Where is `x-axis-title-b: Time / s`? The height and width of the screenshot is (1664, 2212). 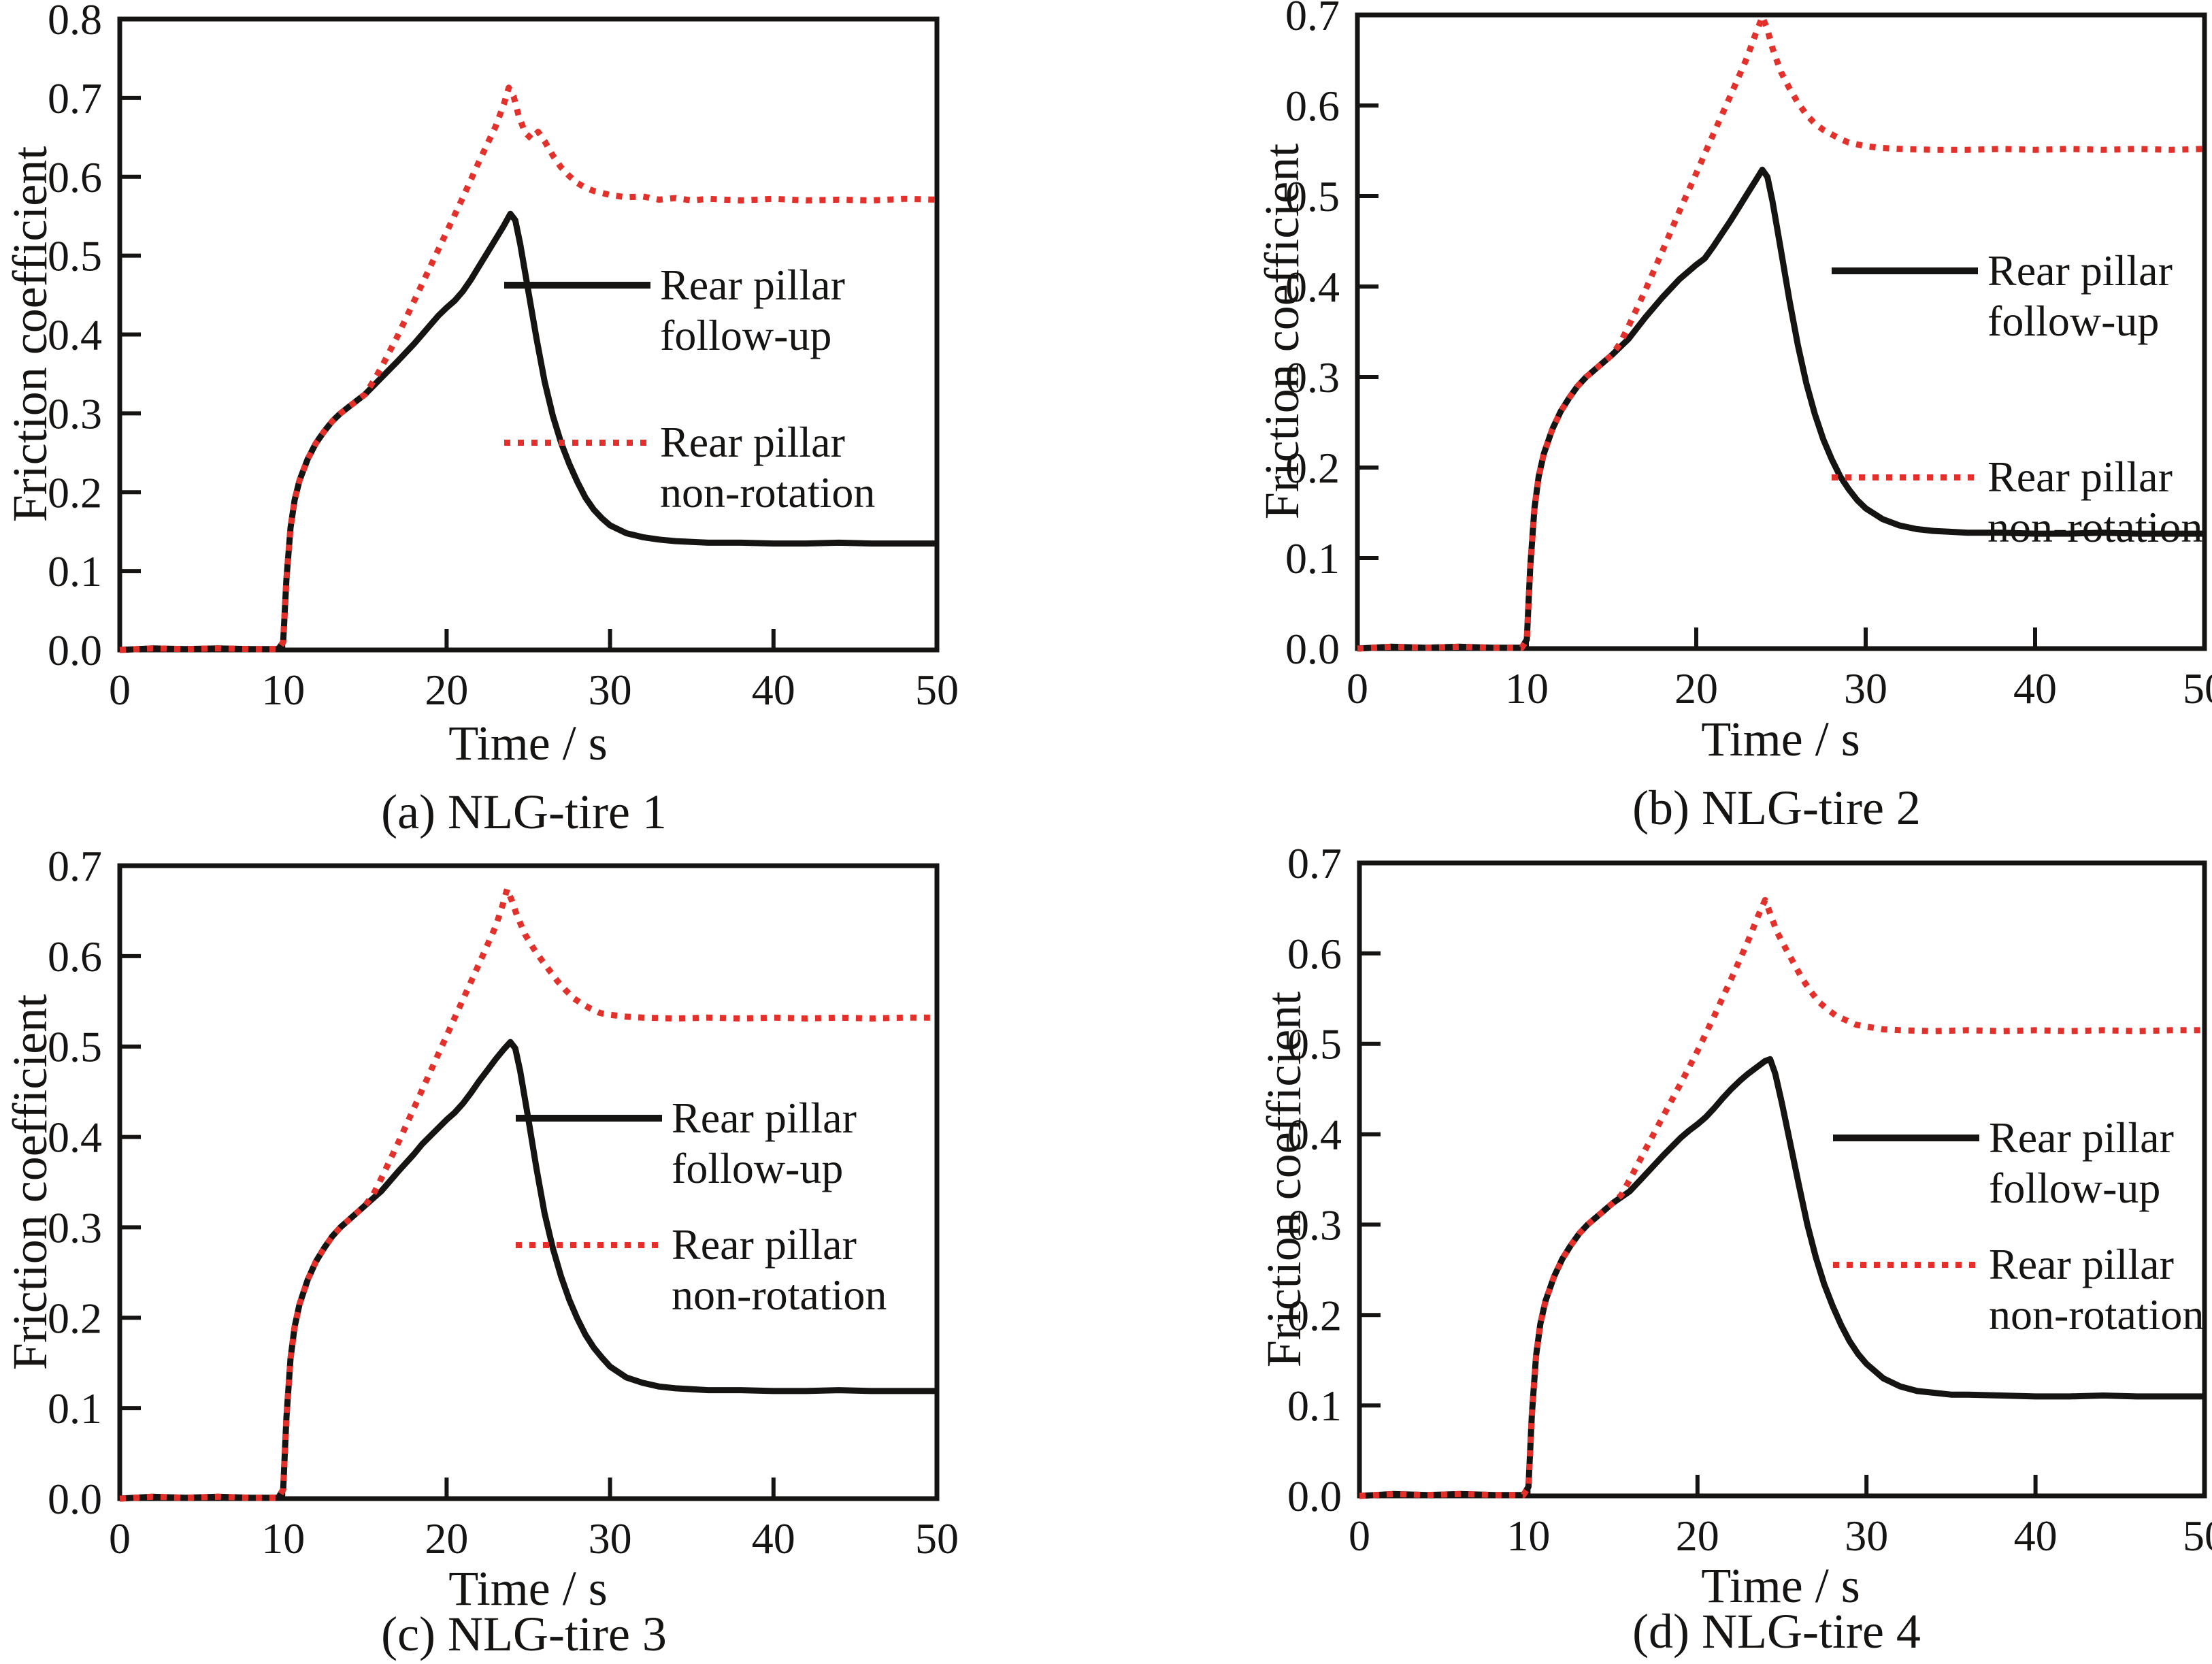
x-axis-title-b: Time / s is located at coordinates (1780, 739).